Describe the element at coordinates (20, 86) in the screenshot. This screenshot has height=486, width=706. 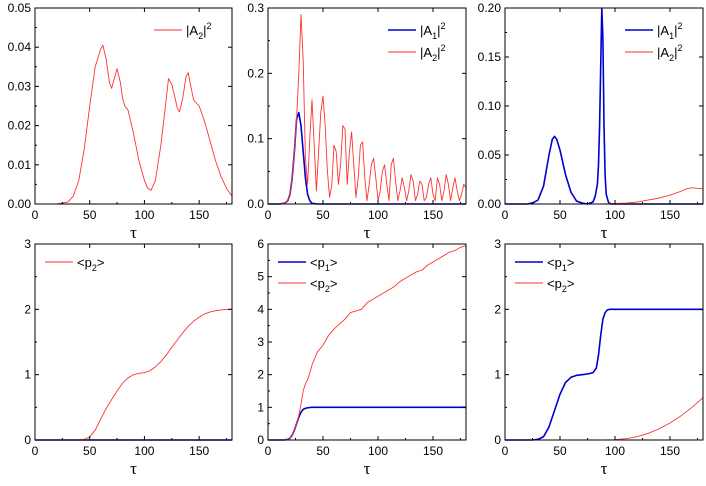
I see `y-tick-label: 0.03` at that location.